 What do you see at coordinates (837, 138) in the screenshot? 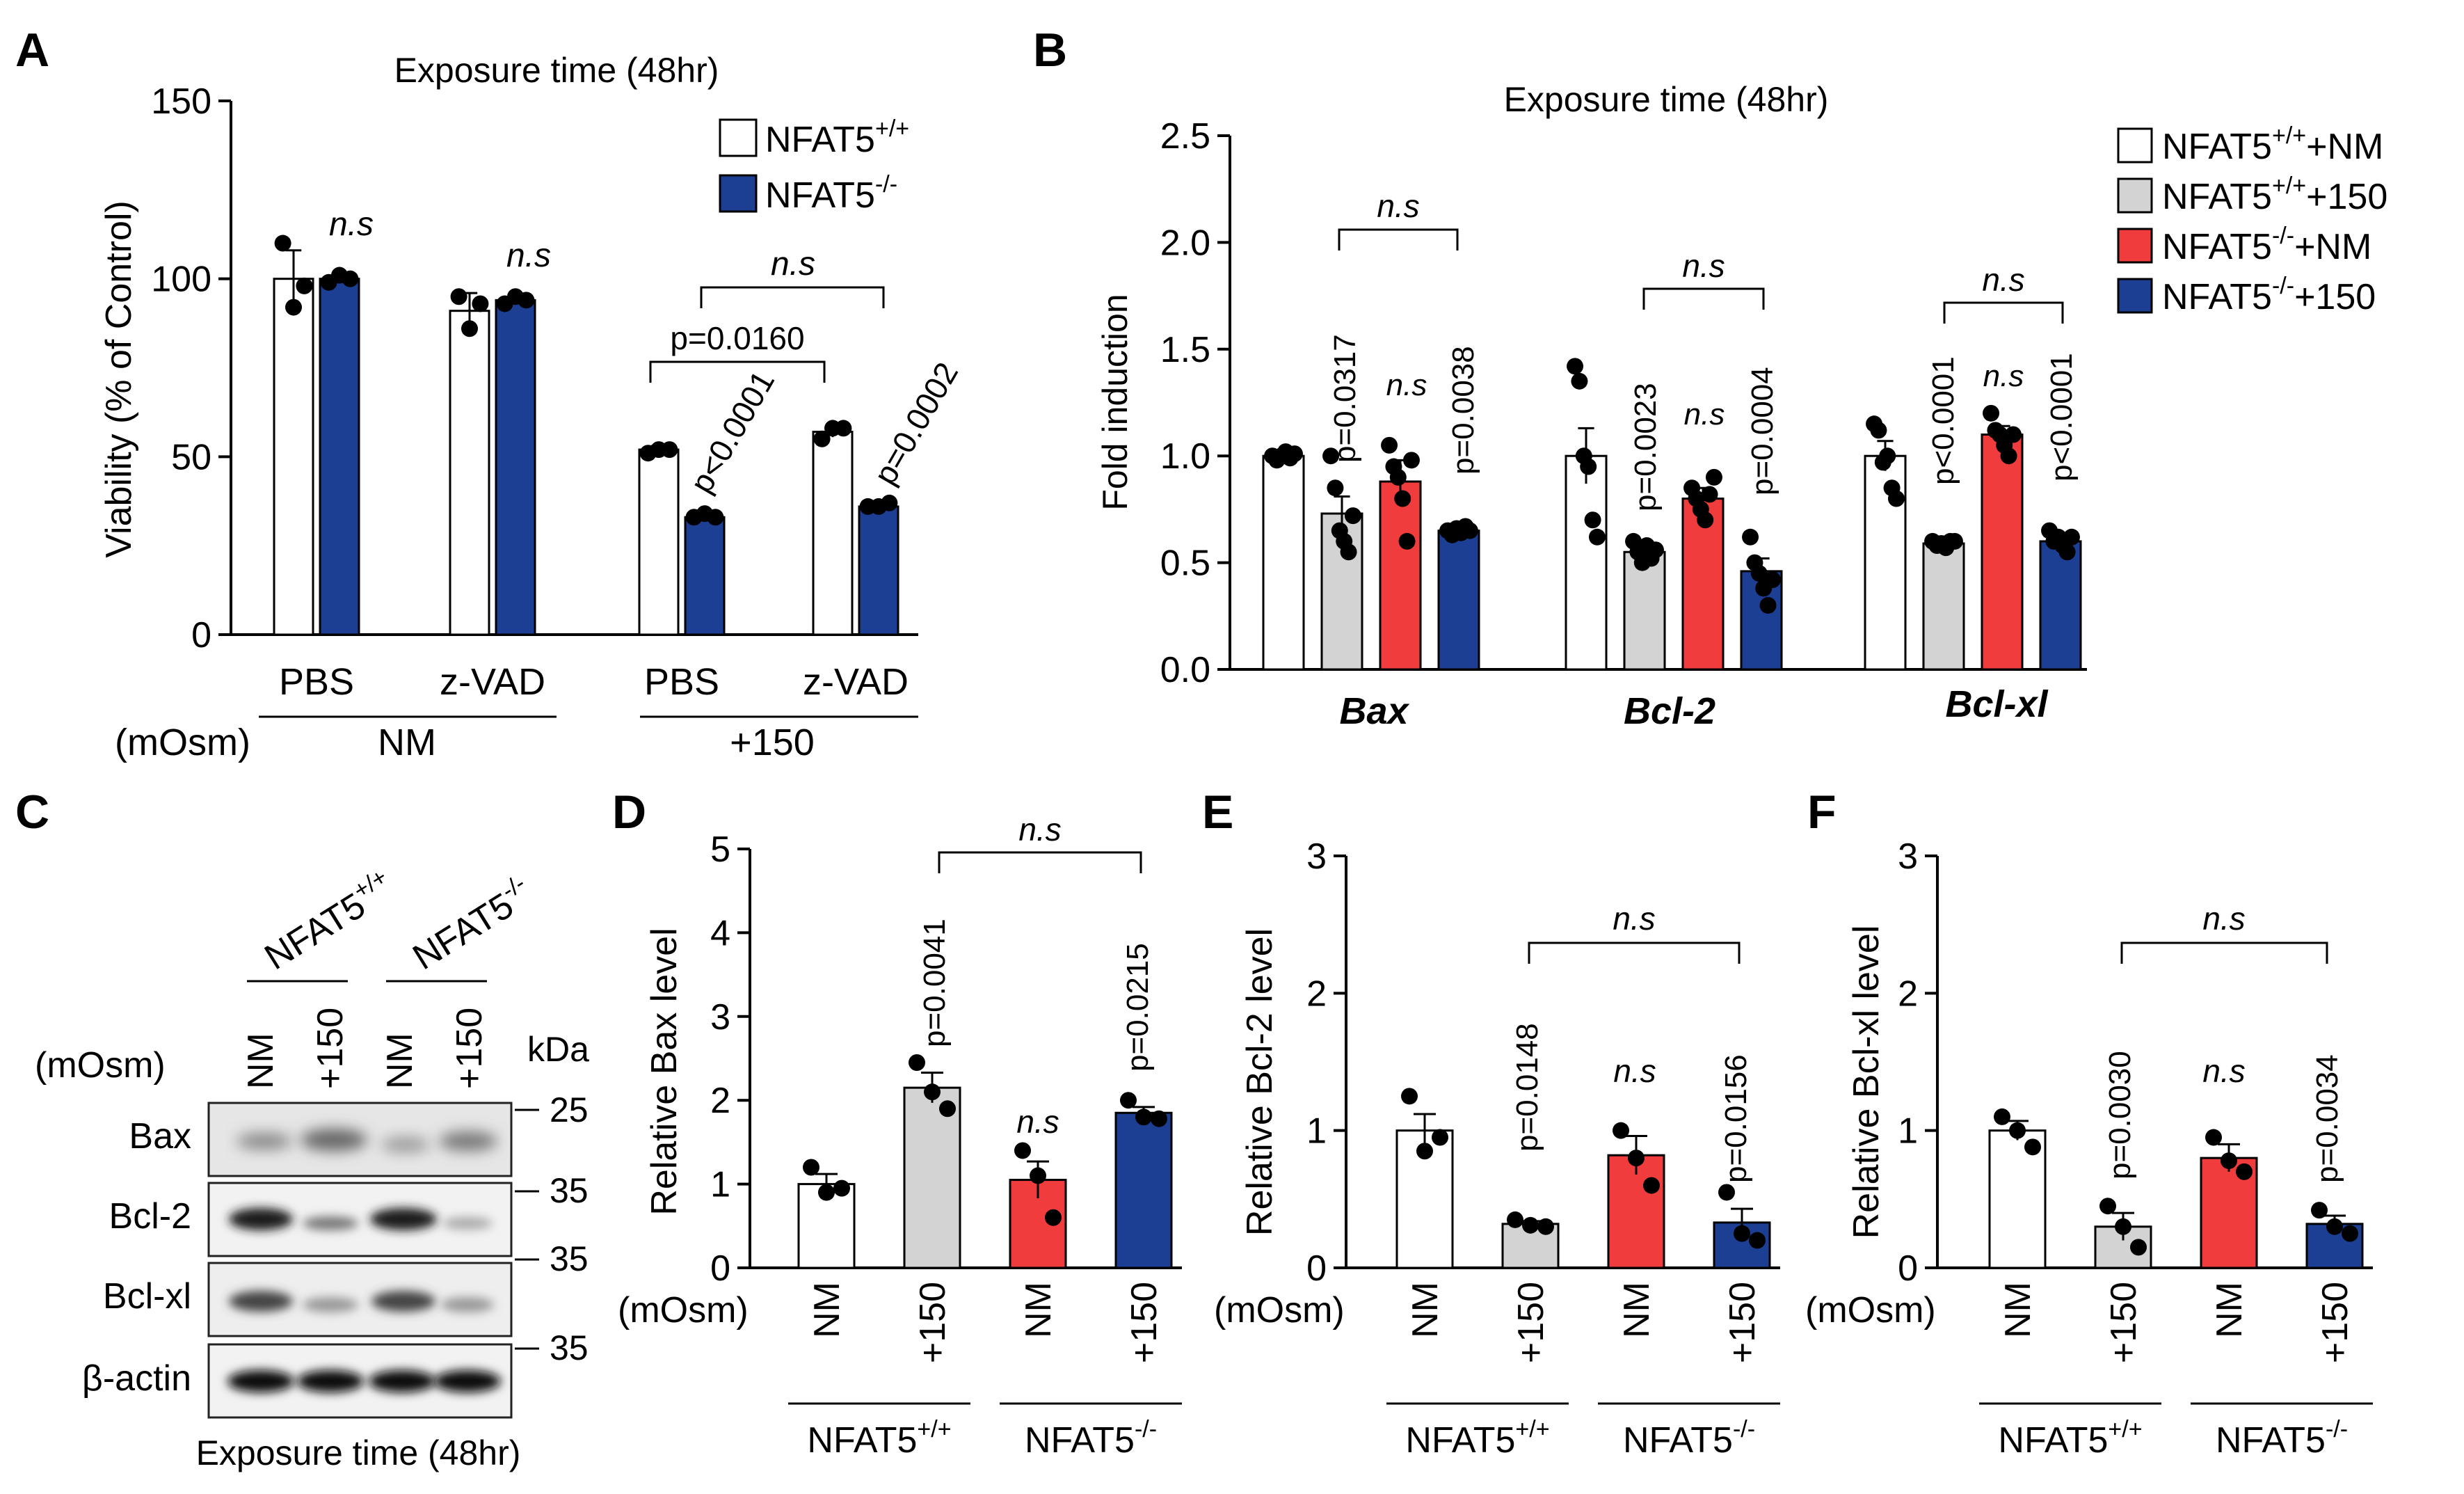
I see `legend-label: NFAT5+/+` at bounding box center [837, 138].